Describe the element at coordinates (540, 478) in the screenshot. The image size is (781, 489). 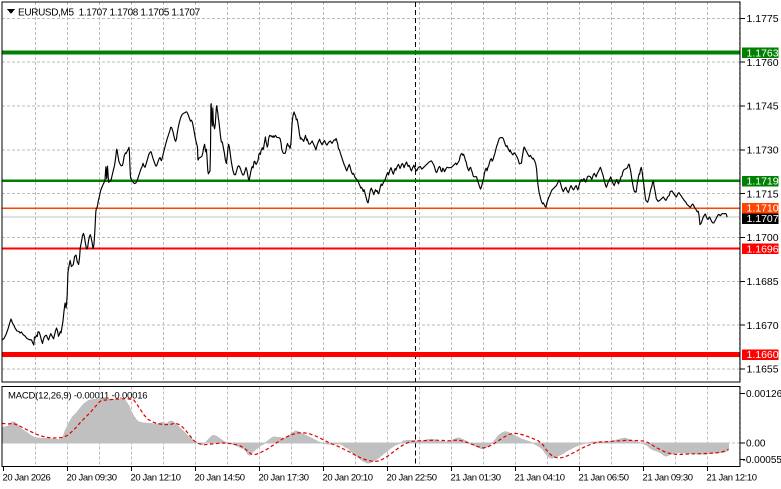
I see `svg-text: 21 Jan 04:10` at that location.